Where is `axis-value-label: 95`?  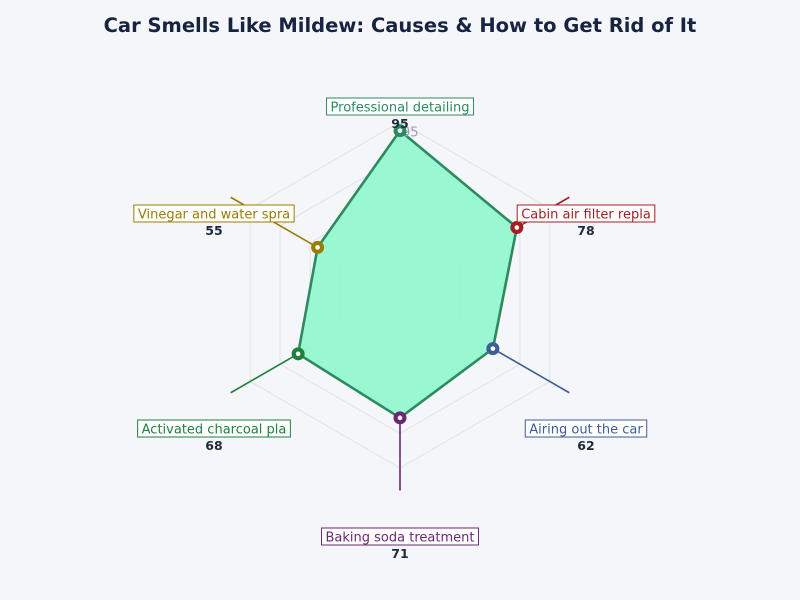
axis-value-label: 95 is located at coordinates (399, 123).